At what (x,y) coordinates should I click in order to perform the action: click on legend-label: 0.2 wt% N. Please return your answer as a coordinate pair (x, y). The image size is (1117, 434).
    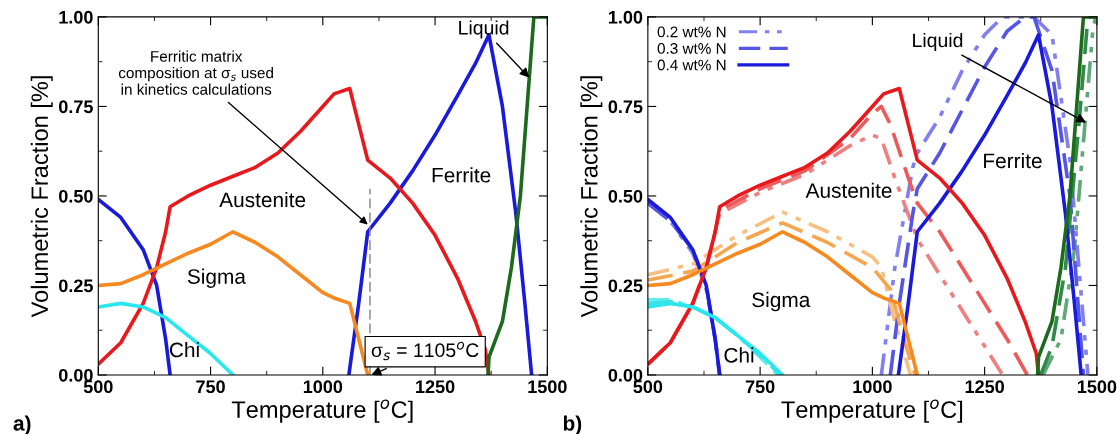
    Looking at the image, I should click on (691, 32).